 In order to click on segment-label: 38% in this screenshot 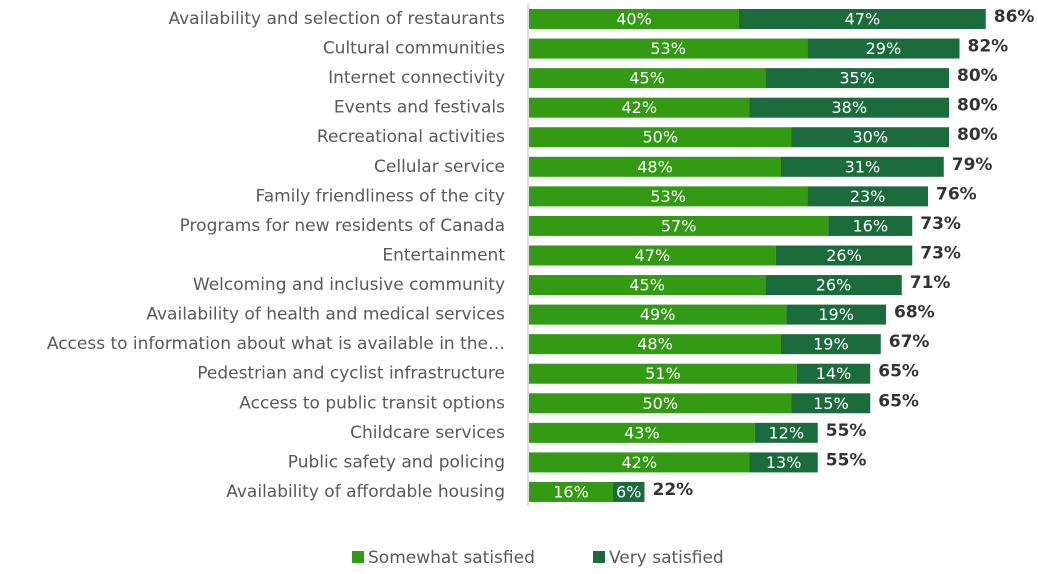, I will do `click(849, 107)`.